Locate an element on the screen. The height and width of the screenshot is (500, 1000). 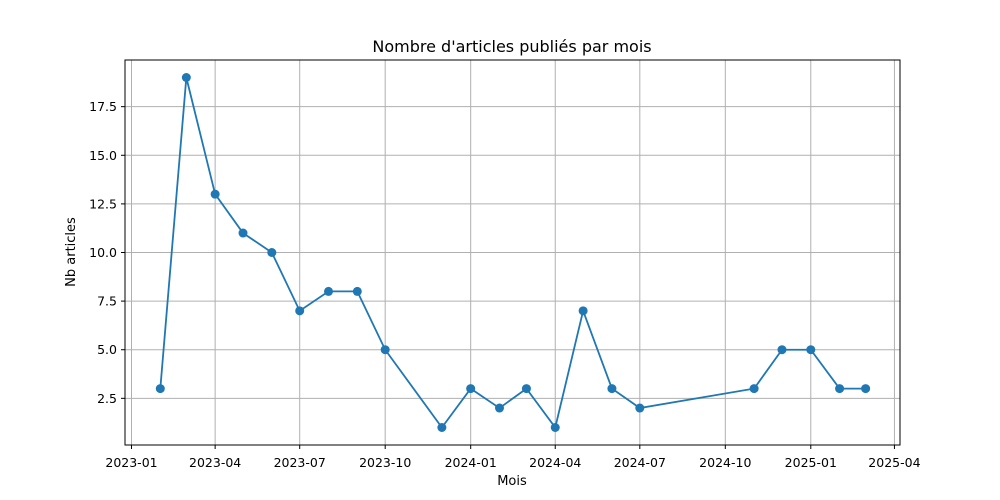
x-tick-label: 2024-07 is located at coordinates (640, 462).